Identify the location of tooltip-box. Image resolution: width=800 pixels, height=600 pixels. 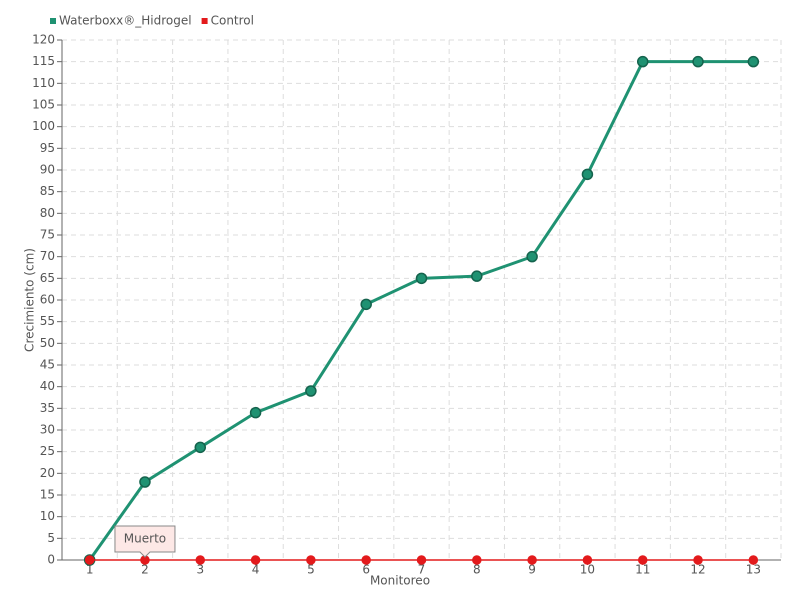
(145, 541).